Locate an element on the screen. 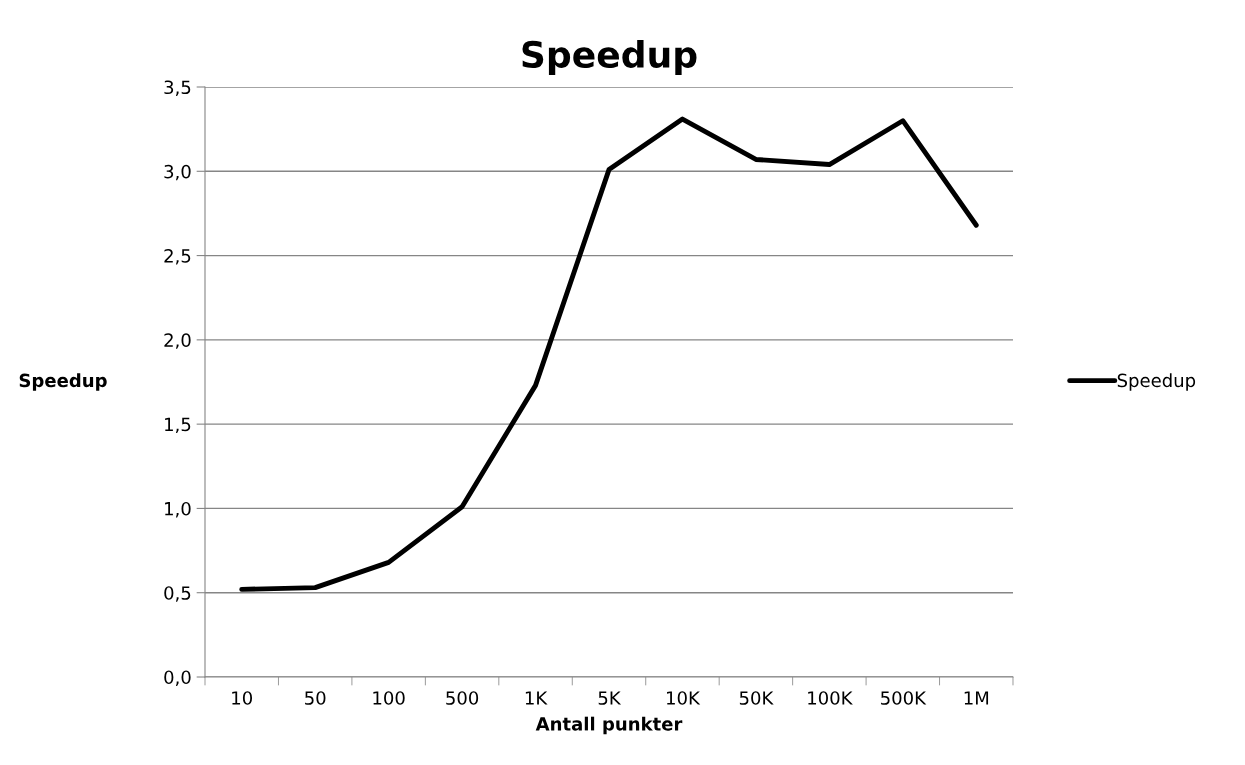 The width and height of the screenshot is (1245, 765). legend-label: Speedup is located at coordinates (1156, 382).